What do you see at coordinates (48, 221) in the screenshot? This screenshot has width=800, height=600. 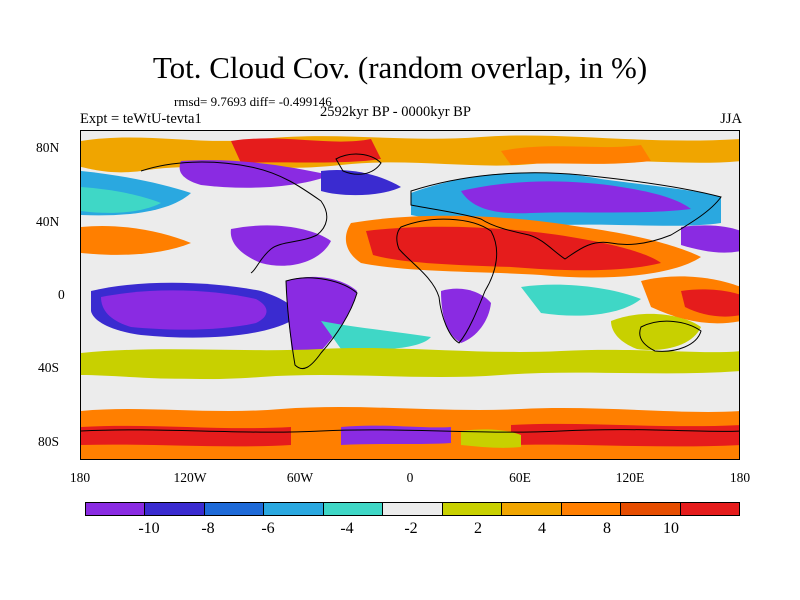 I see `lat-label-40n: 40N` at bounding box center [48, 221].